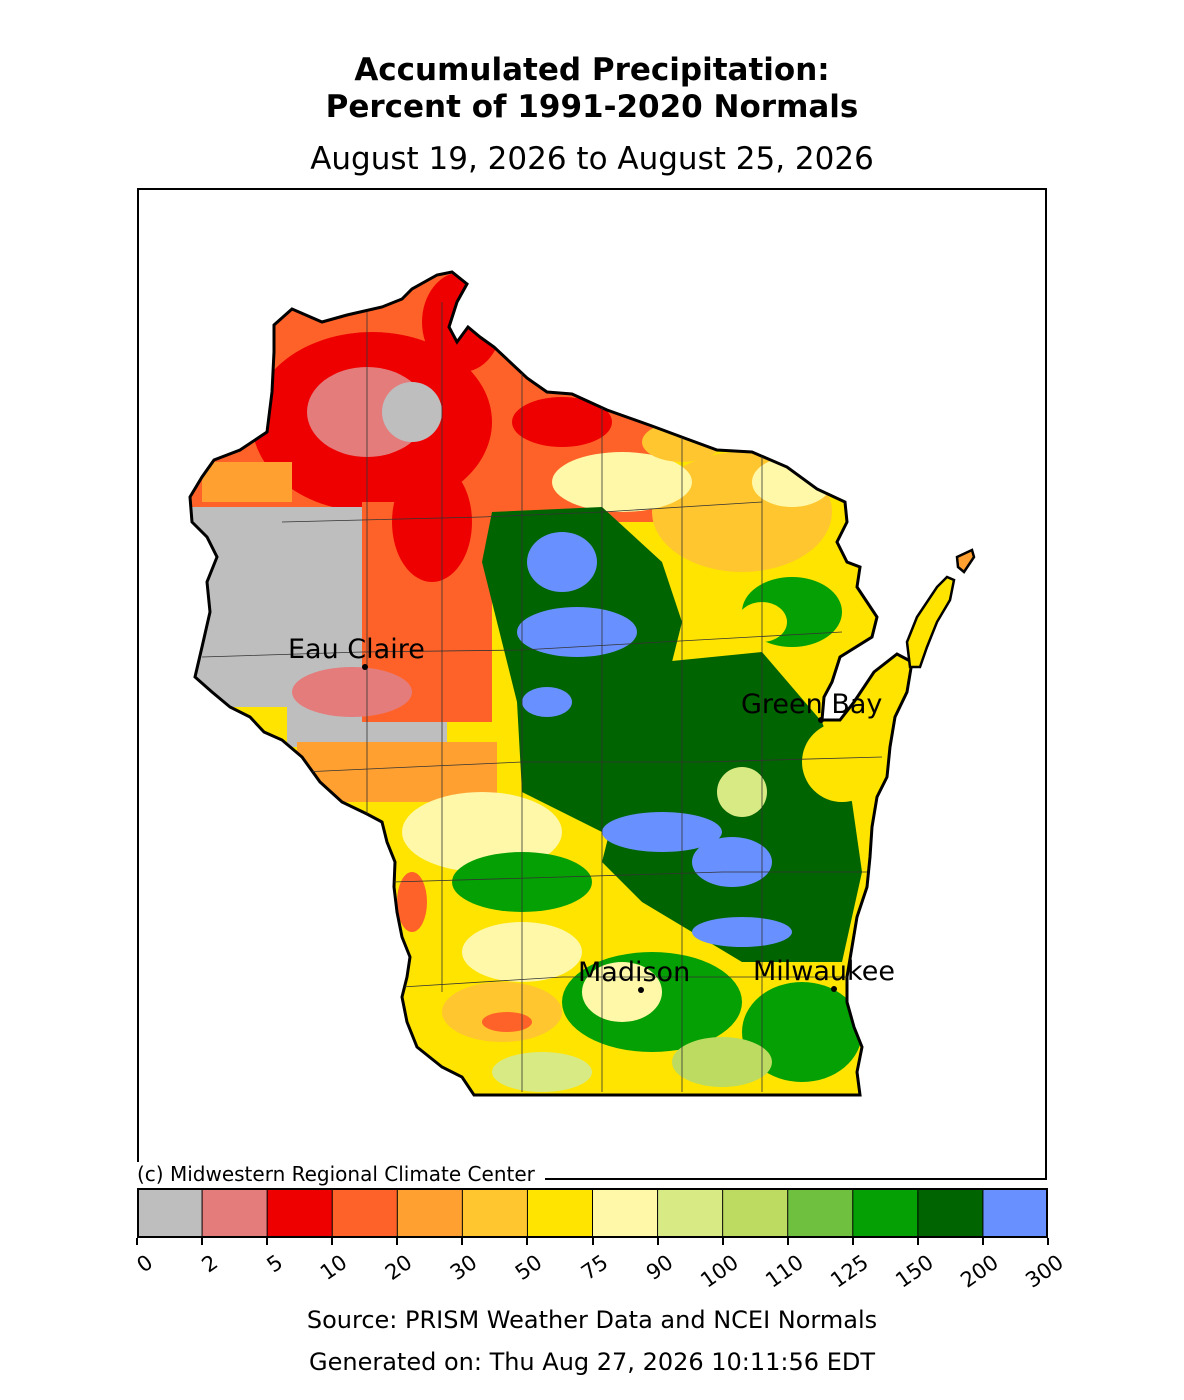 Image resolution: width=1184 pixels, height=1400 pixels. I want to click on legend-tick-label: 20, so click(399, 1267).